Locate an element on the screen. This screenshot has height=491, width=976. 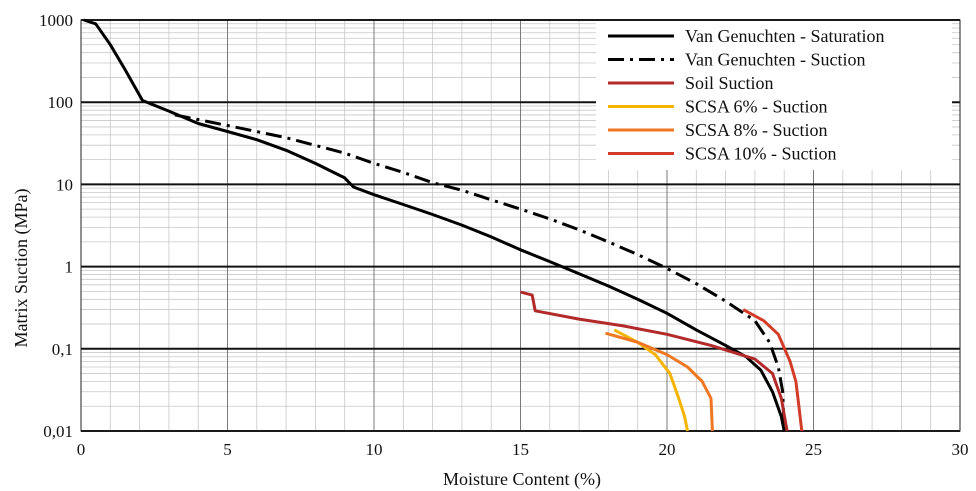
legend-label: Van Genuchten - Suction is located at coordinates (775, 60).